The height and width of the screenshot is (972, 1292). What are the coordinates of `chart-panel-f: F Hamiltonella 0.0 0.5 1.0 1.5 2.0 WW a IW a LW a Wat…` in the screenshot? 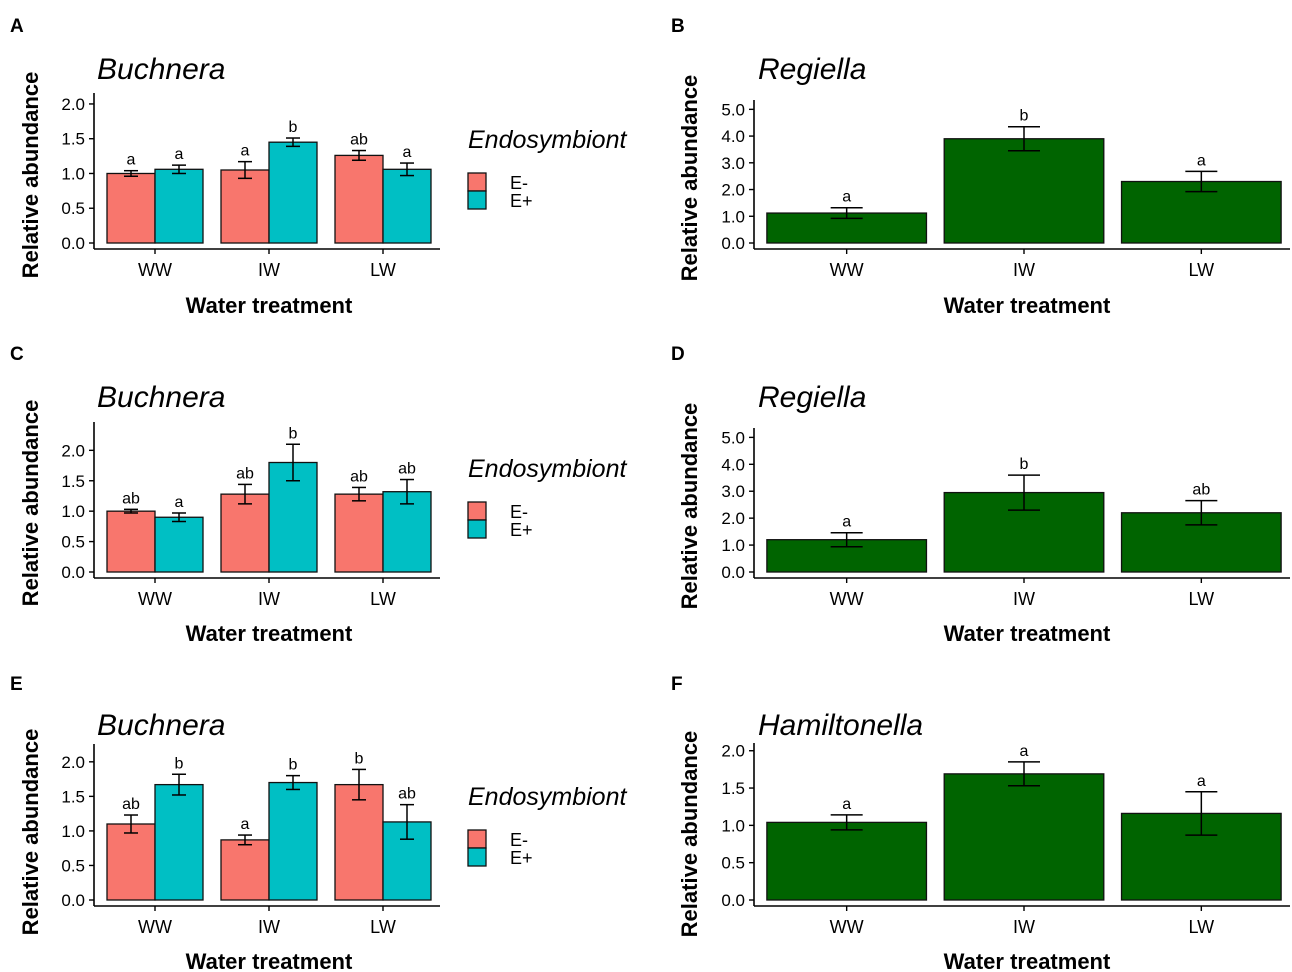 It's located at (980, 823).